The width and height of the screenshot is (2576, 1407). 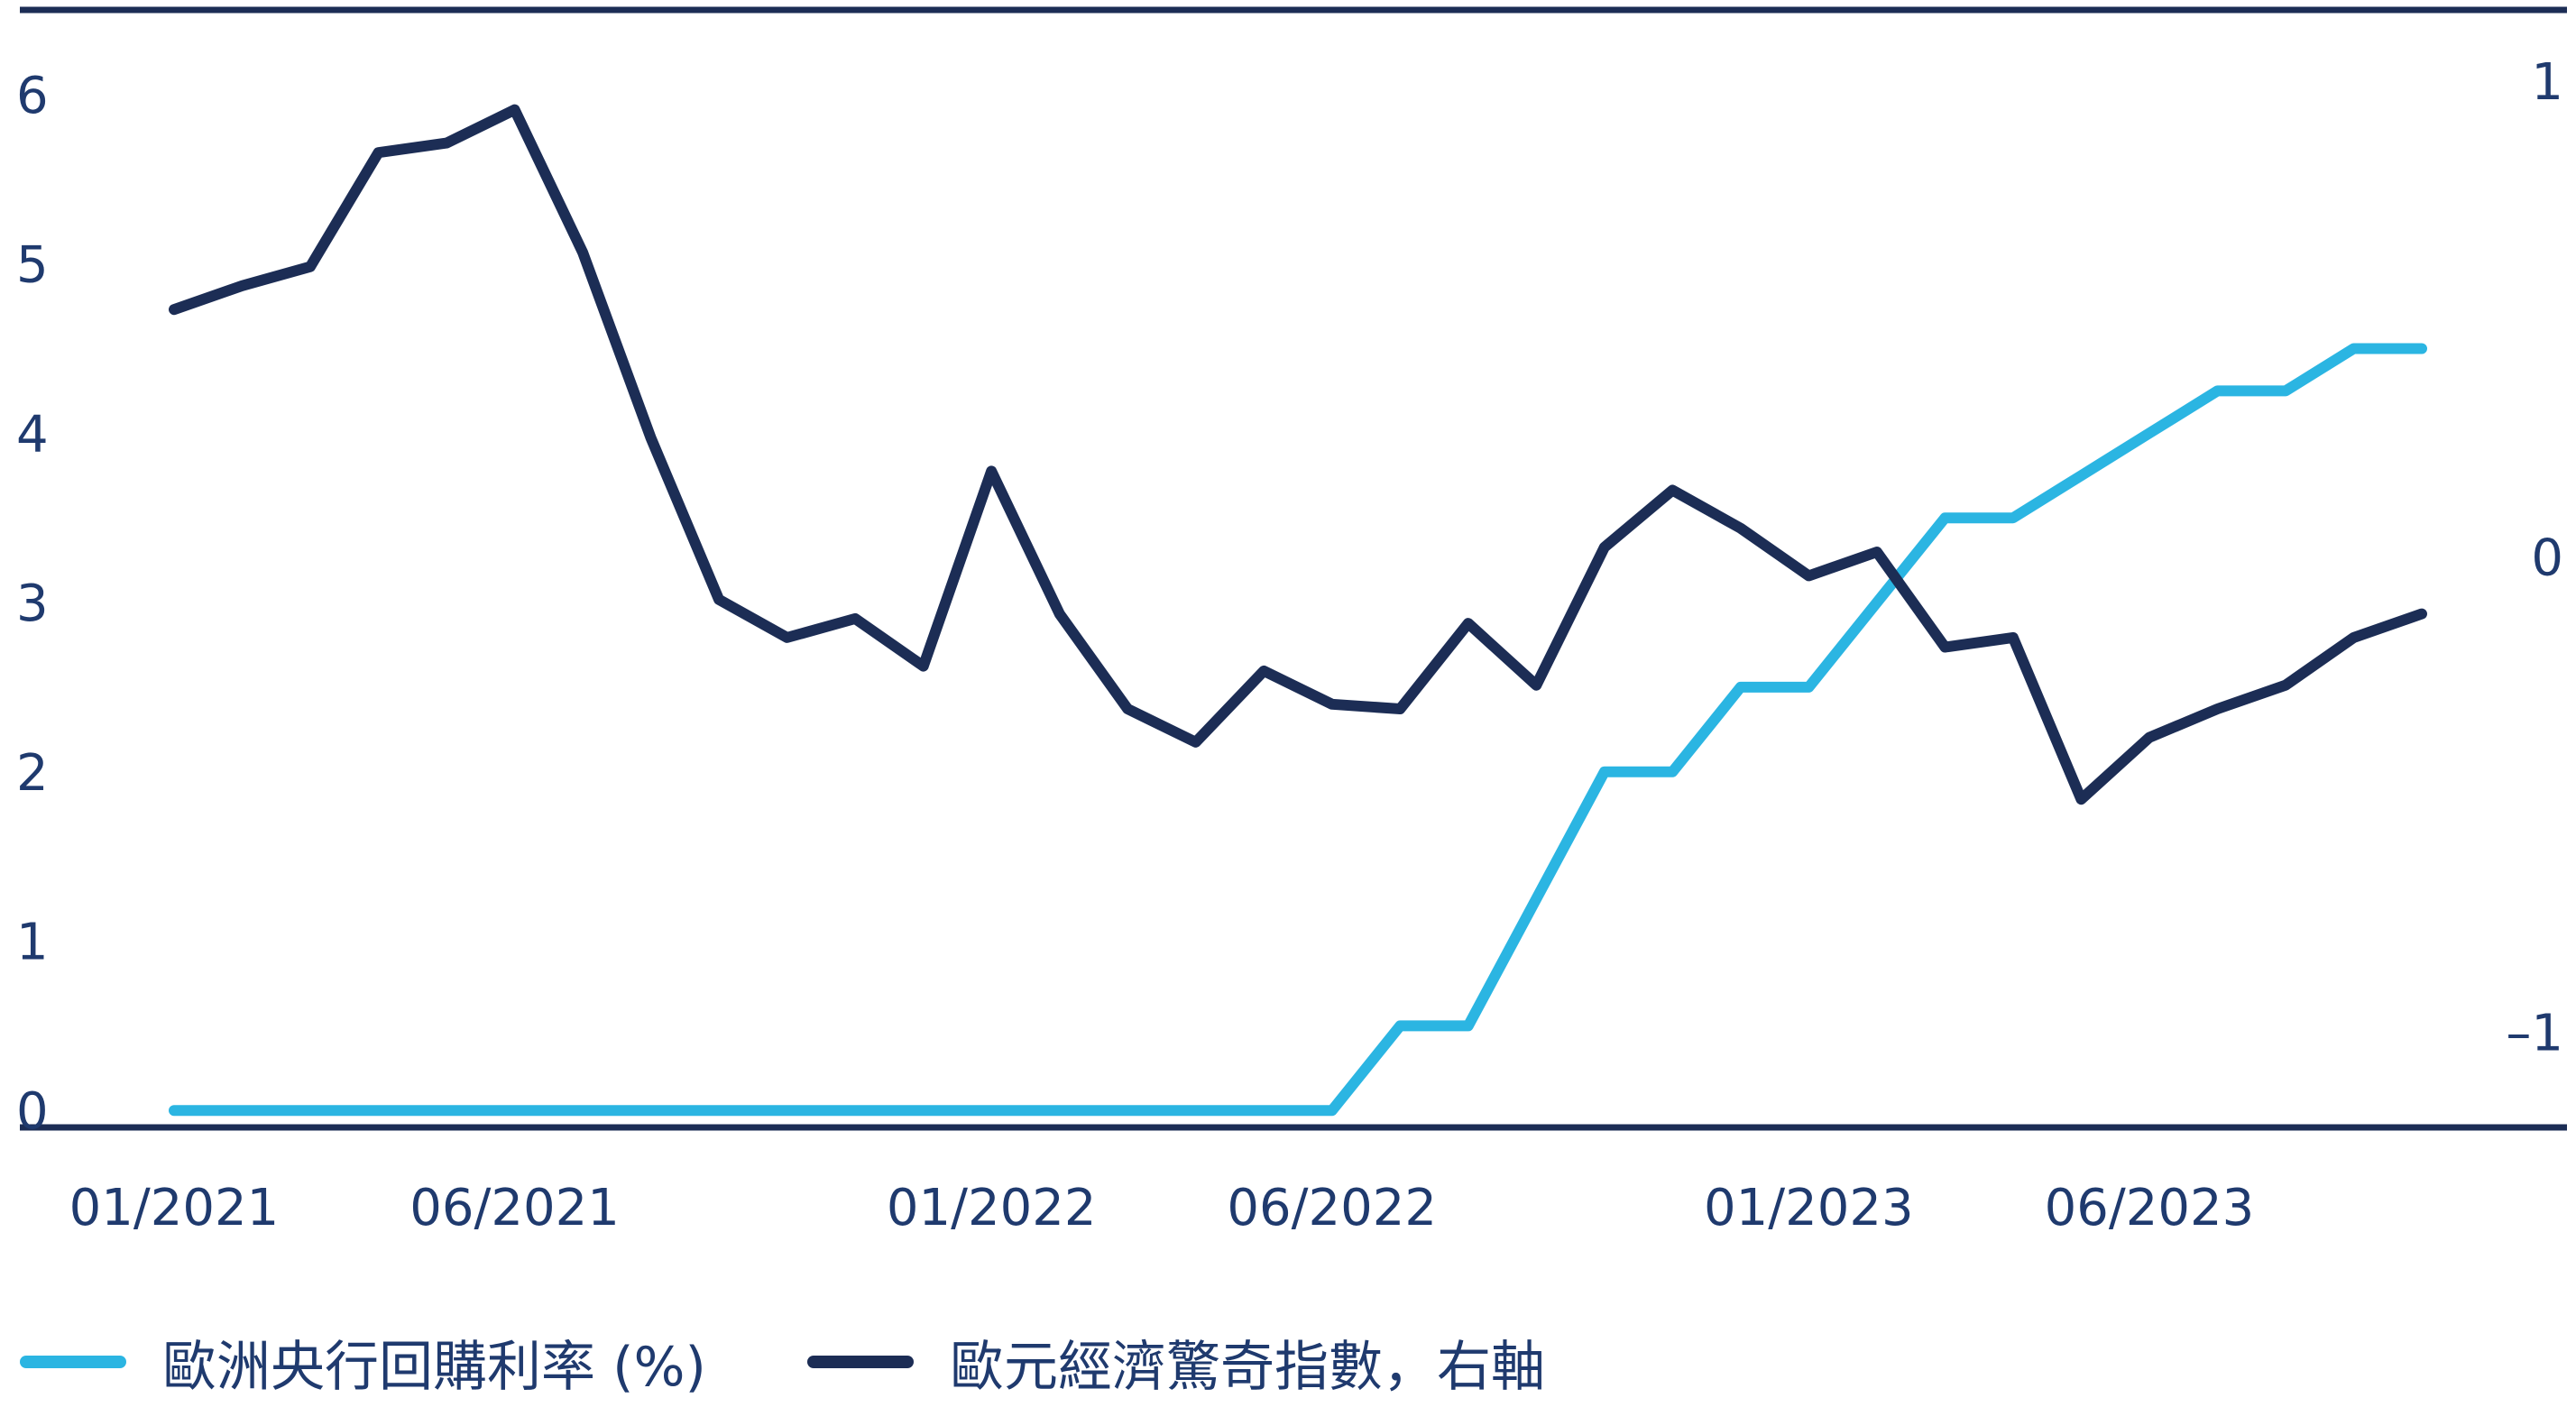 I want to click on legend-label-surprise-index: 歐元經濟驚奇指數，右軸, so click(x=1247, y=1367).